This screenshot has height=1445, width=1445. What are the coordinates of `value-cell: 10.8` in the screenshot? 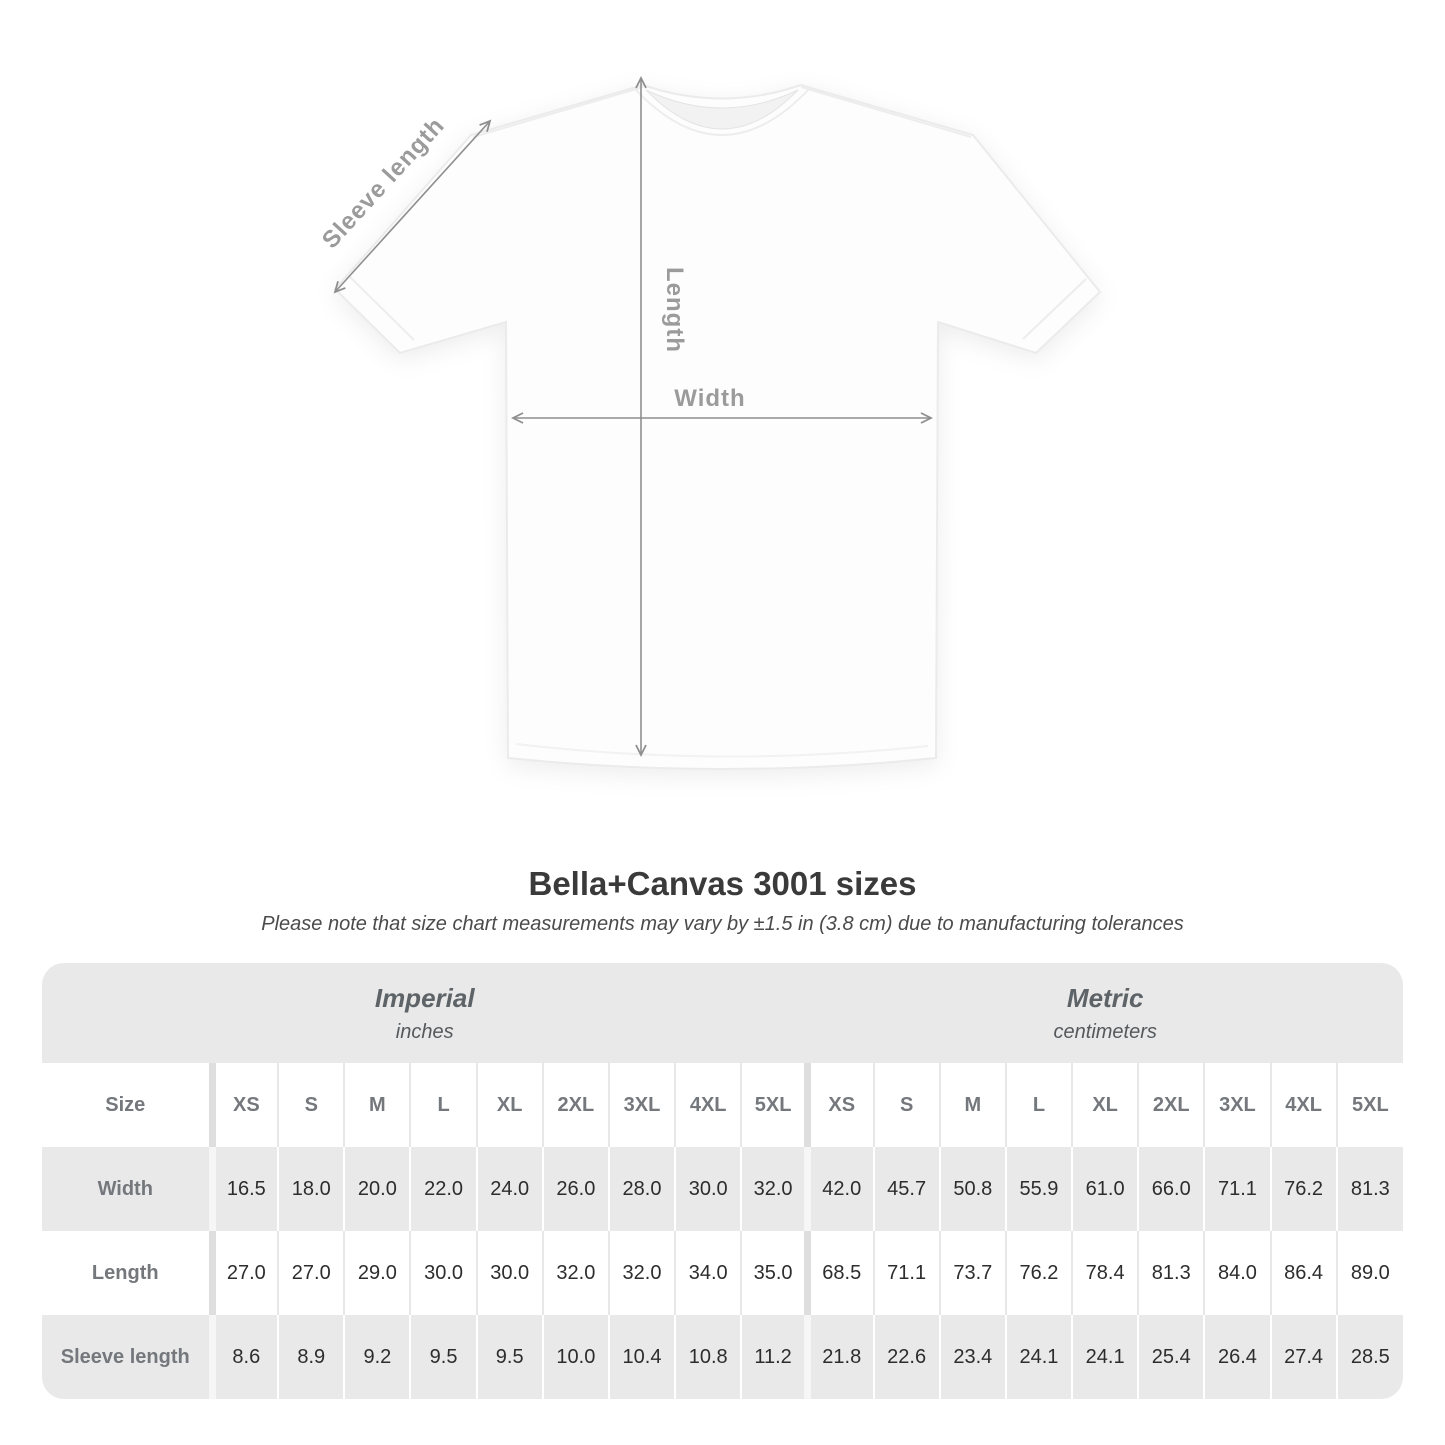 It's located at (708, 1357).